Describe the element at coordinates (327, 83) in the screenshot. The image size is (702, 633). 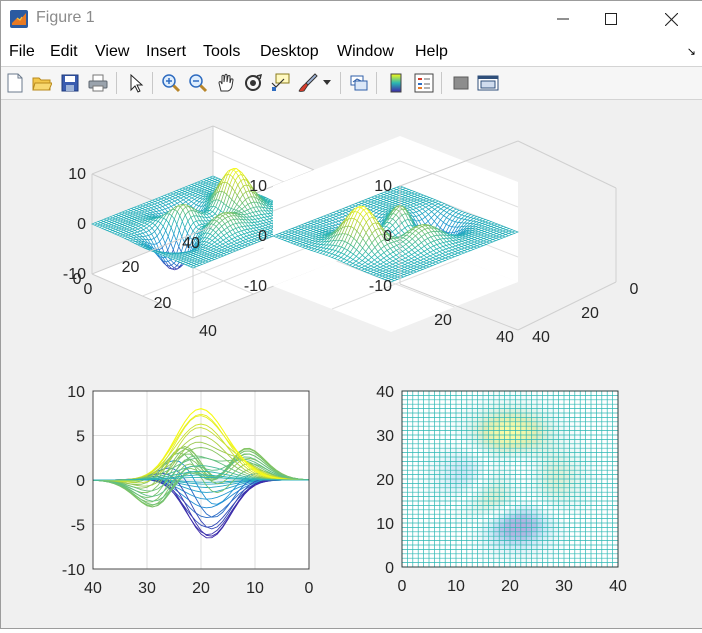
I see `brush-dropdown-button` at that location.